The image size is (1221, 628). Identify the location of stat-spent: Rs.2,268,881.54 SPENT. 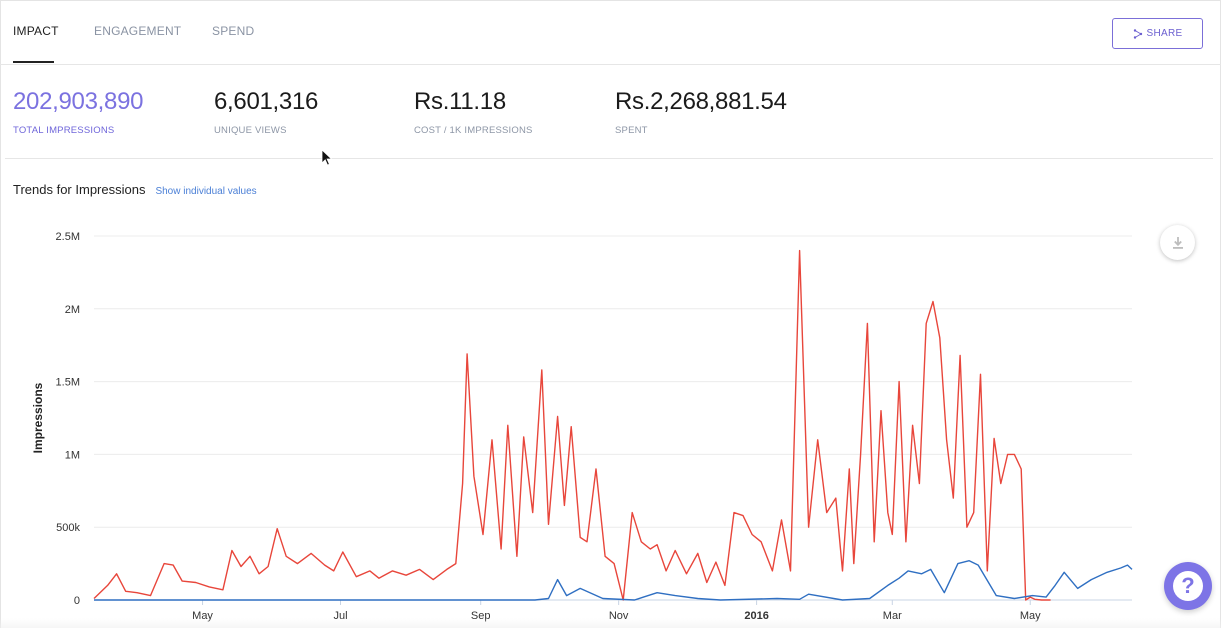
(701, 112).